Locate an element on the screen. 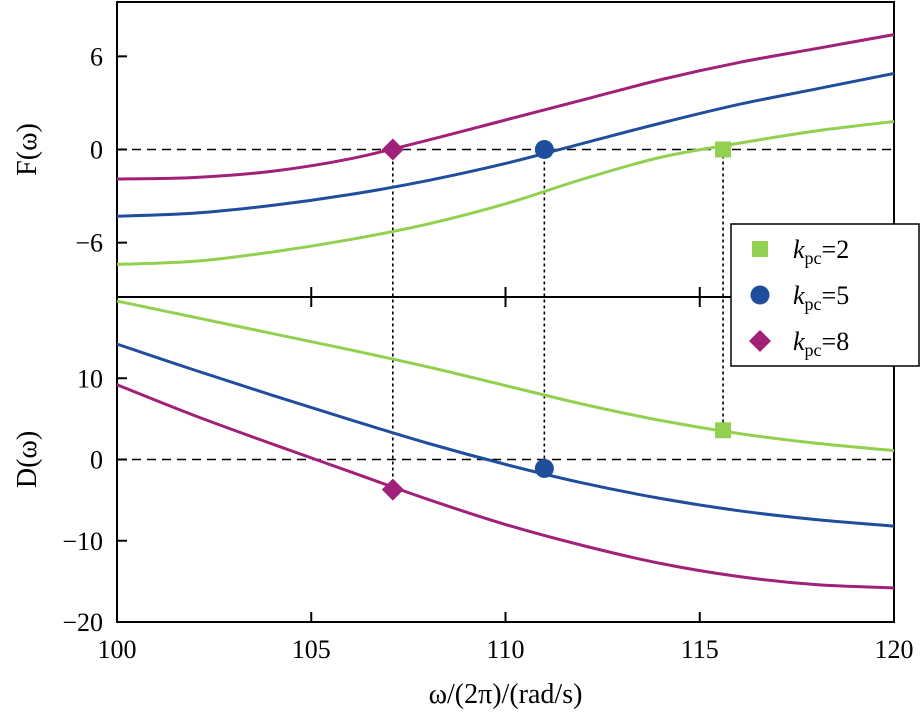  bottom-ylabel: D(ω) is located at coordinates (27, 459).